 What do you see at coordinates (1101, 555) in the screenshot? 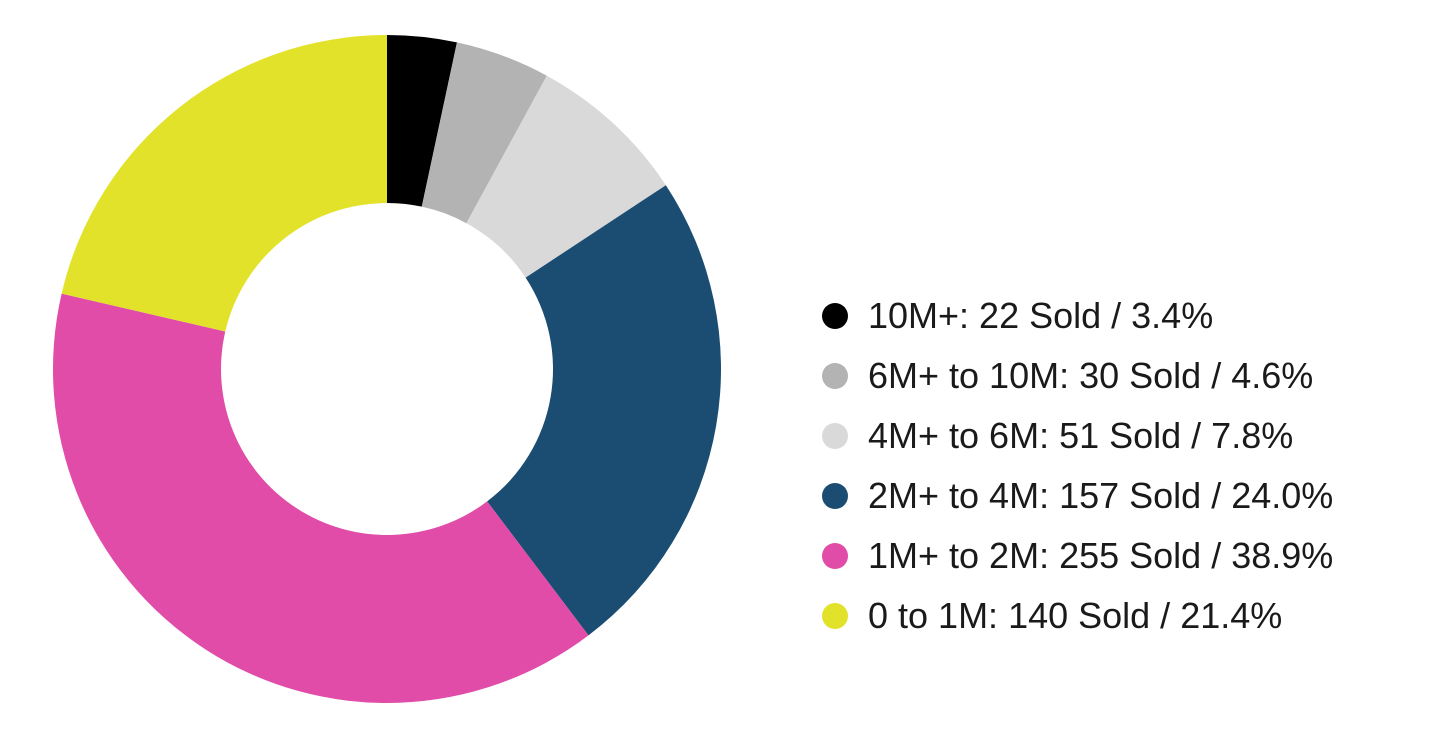
I see `legend-label-1m-to-2m: 1M+ to 2M: 255 Sold / 38.9%` at bounding box center [1101, 555].